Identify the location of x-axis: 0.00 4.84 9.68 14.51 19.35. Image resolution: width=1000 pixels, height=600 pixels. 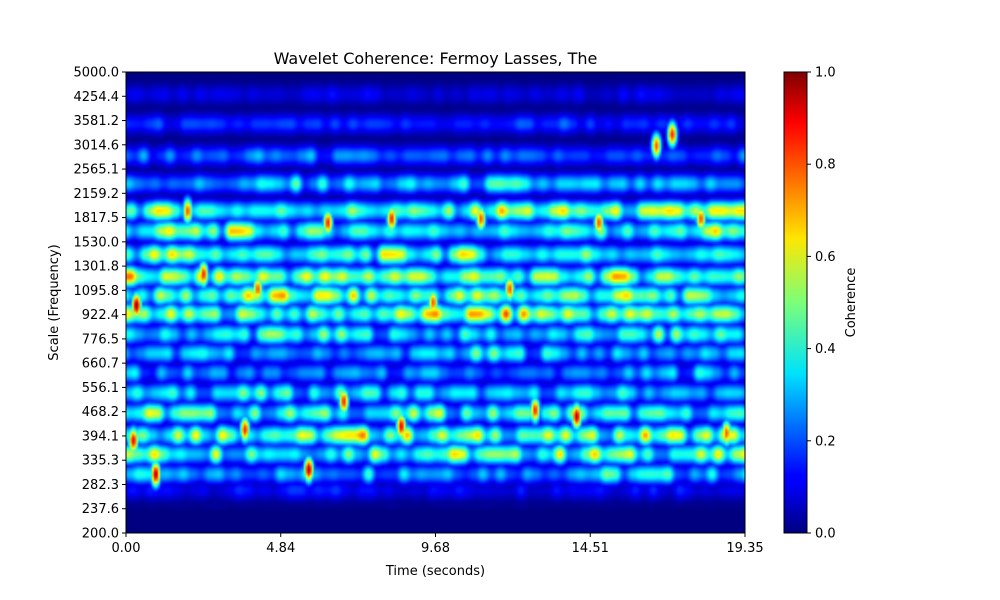
(438, 544).